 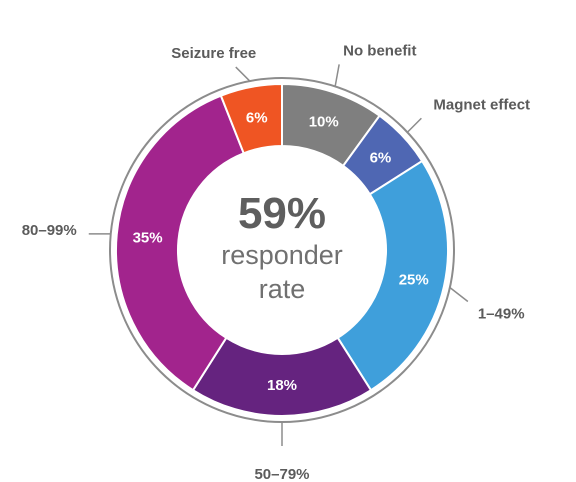 I want to click on center-line-1: responder, so click(x=282, y=255).